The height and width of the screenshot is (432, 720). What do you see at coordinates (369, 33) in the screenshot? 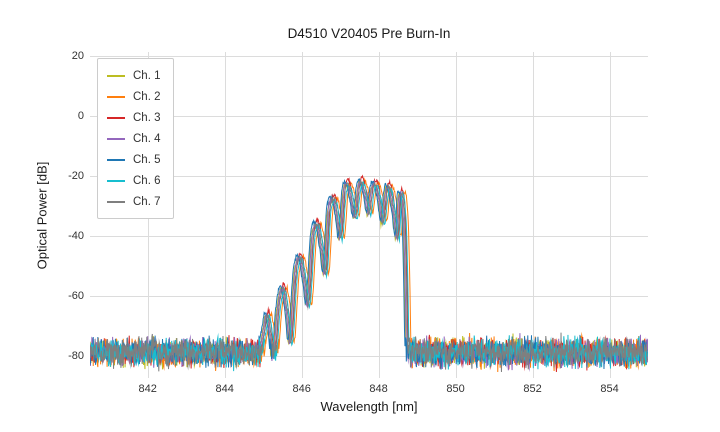
I see `chart-title: D4510 V20405 Pre Burn-In` at bounding box center [369, 33].